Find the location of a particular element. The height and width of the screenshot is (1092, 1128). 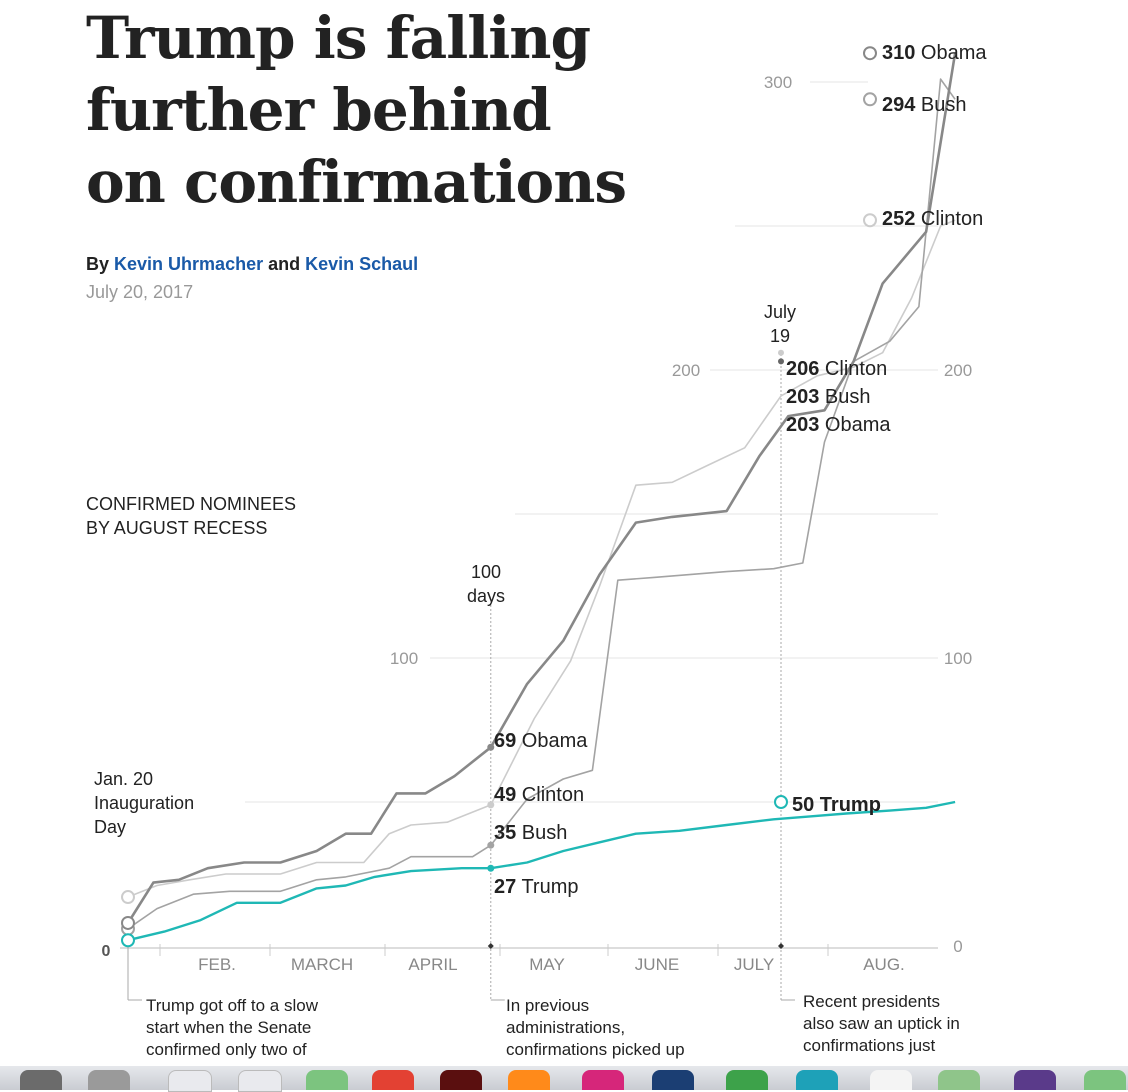

point-100-days-clinton is located at coordinates (491, 805).